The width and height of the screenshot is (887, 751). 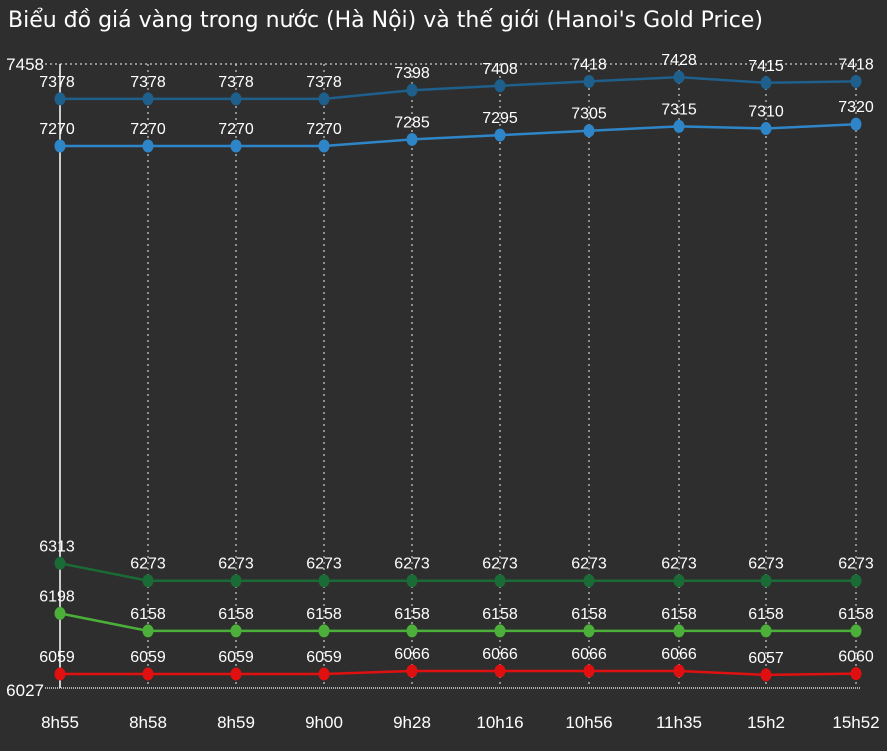 I want to click on series-2-point-15h52, so click(x=856, y=124).